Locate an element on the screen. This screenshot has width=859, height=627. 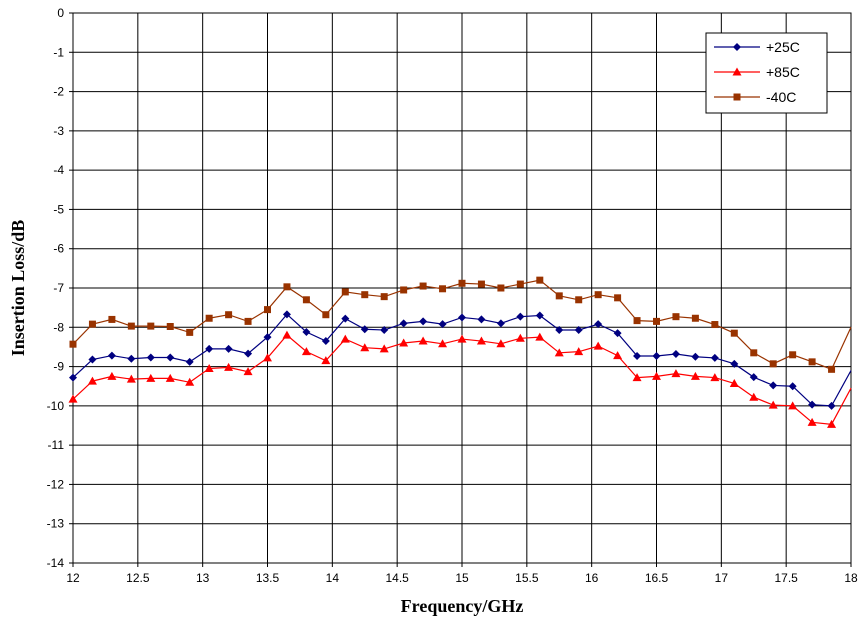
y-tick-label: -3 is located at coordinates (58, 131).